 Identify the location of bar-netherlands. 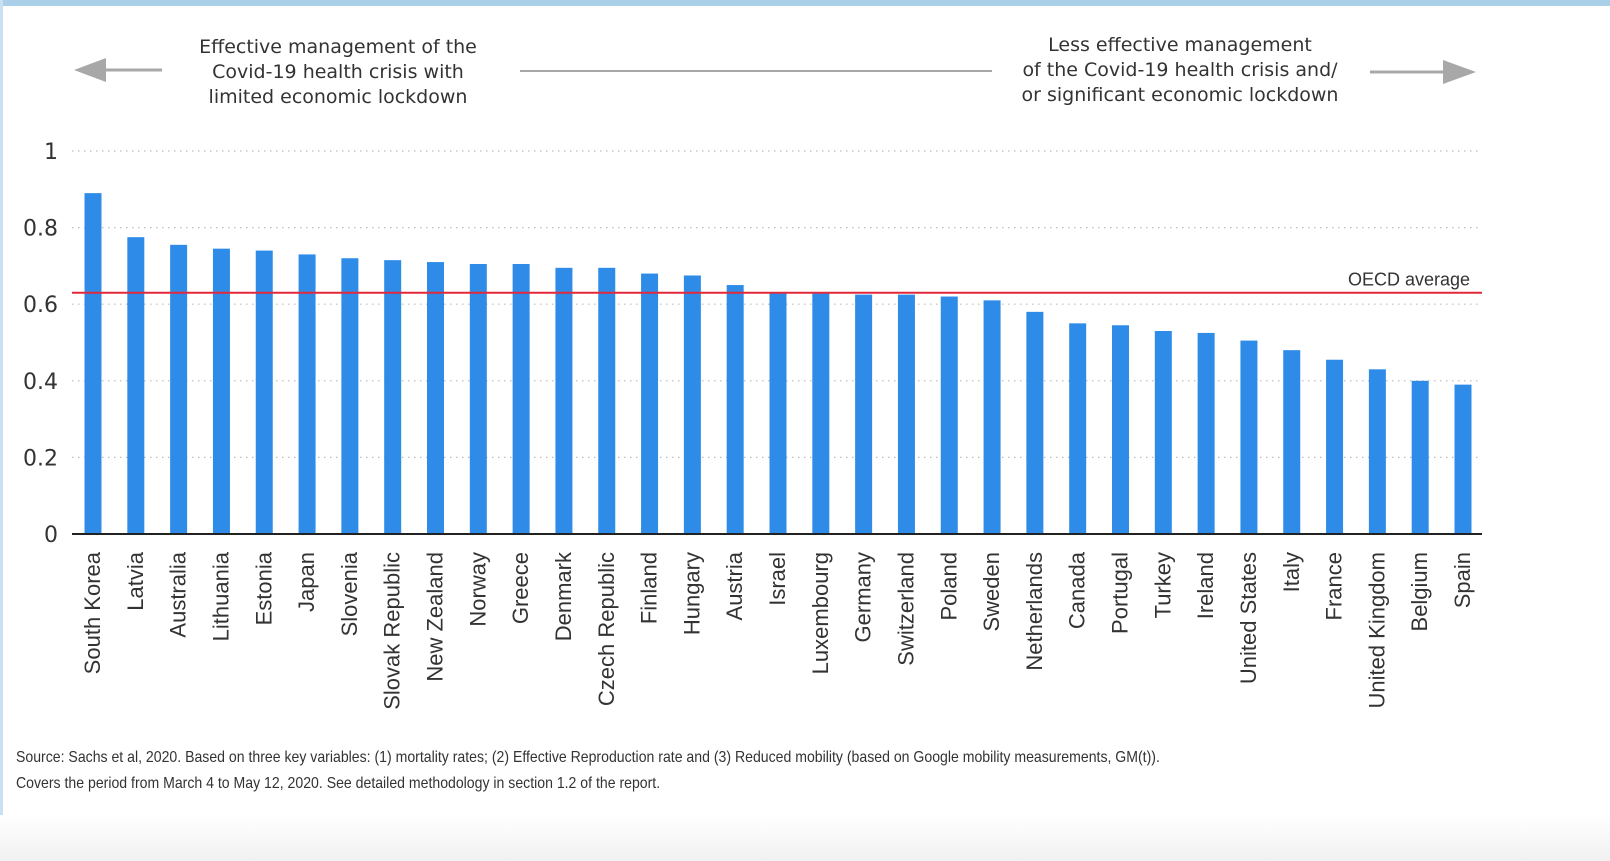
(1035, 422).